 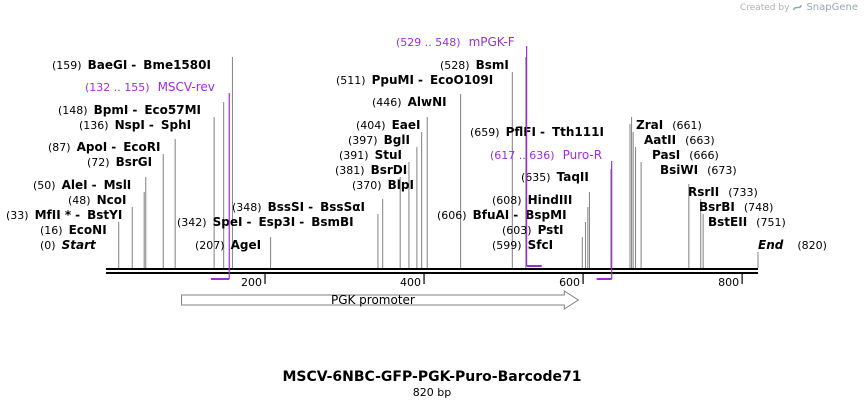 I want to click on site-name: Bme1580I, so click(x=177, y=65).